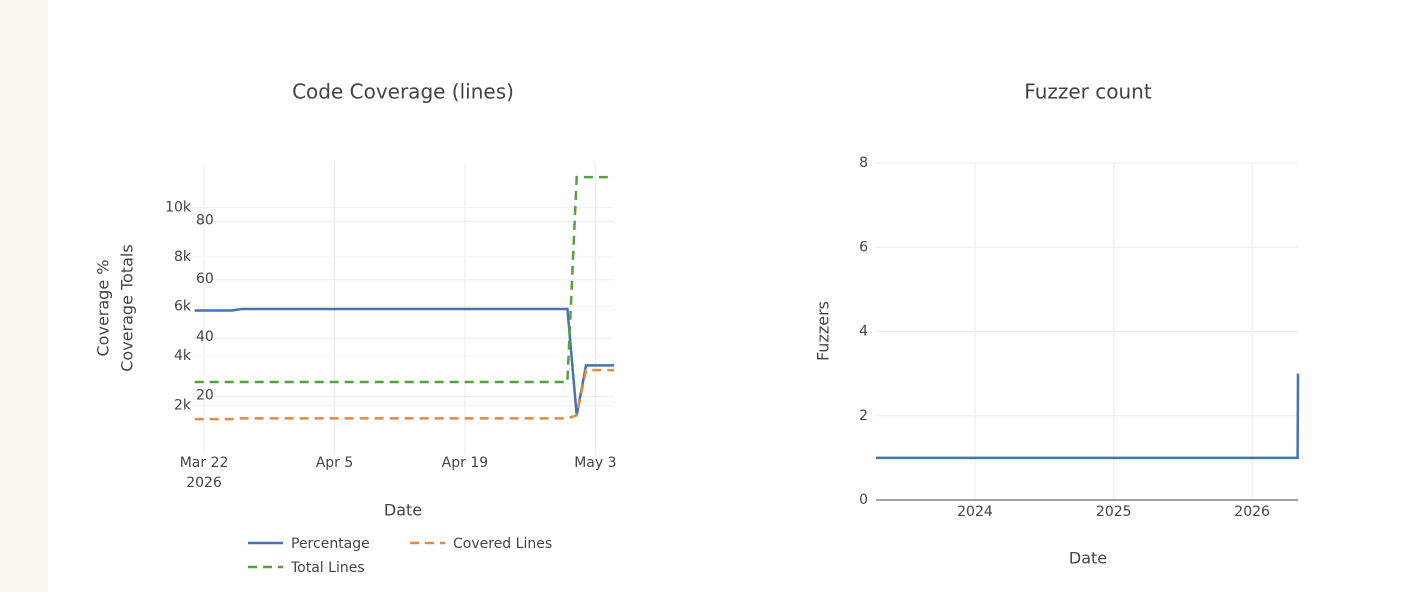 This screenshot has height=592, width=1410. I want to click on y-axis-title: Fuzzers, so click(823, 331).